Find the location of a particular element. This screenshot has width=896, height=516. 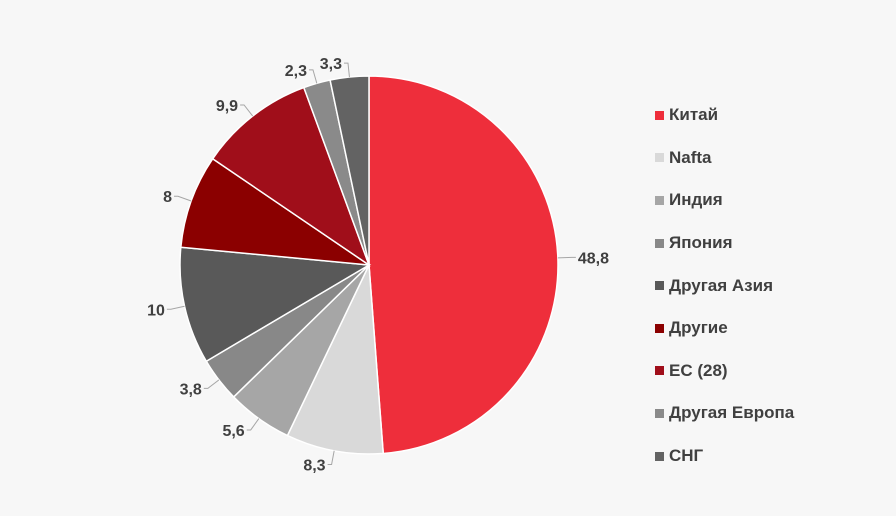

legend-item: СНГ is located at coordinates (724, 456).